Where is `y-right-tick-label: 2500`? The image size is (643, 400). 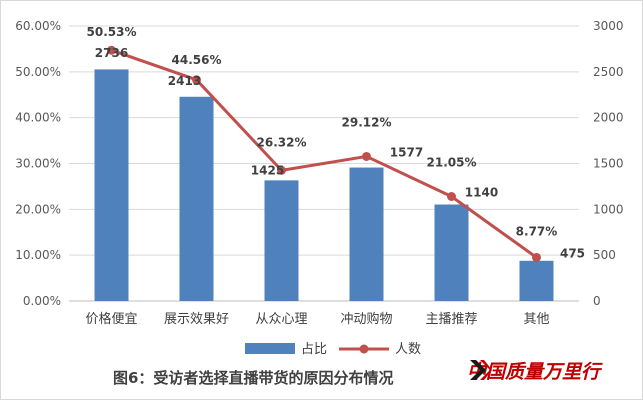 y-right-tick-label: 2500 is located at coordinates (608, 72).